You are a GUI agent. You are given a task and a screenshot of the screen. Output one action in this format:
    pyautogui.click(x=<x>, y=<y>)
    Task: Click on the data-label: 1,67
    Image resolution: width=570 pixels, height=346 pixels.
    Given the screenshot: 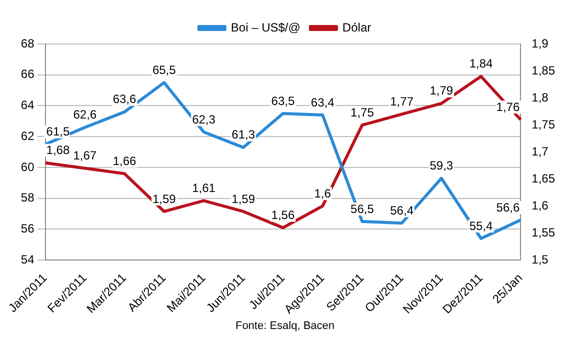 What is the action you would take?
    pyautogui.click(x=85, y=155)
    